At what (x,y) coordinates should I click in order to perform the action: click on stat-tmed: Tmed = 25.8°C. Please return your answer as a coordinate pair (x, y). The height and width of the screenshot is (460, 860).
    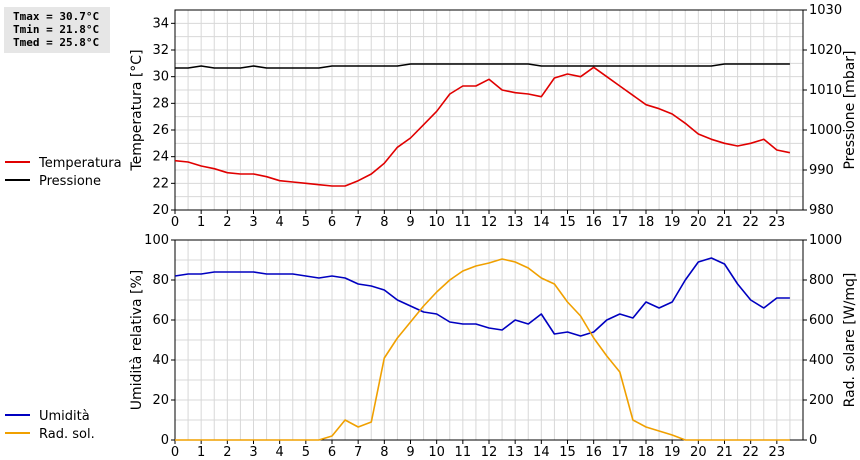
    Looking at the image, I should click on (56, 42).